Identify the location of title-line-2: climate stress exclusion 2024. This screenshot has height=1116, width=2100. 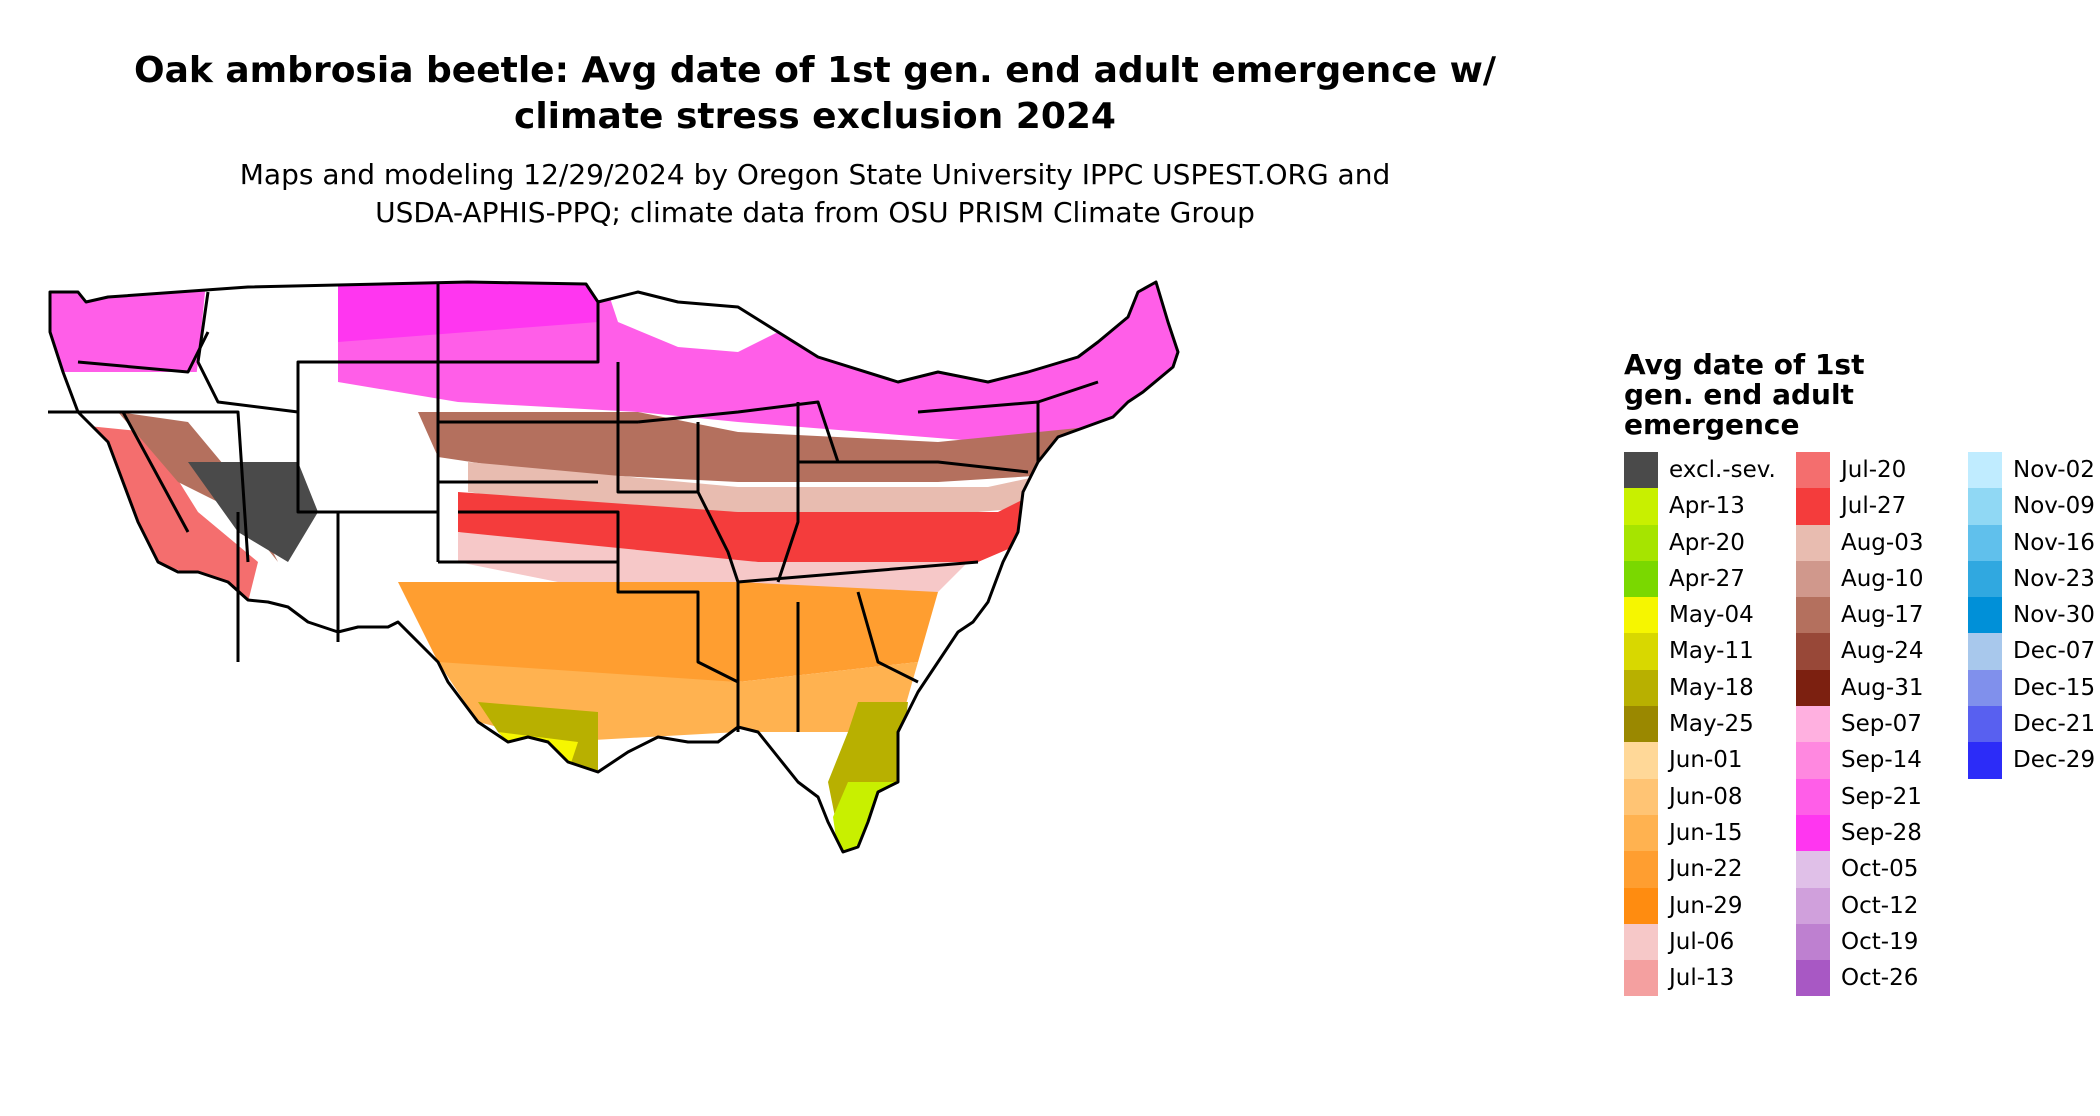
(815, 116).